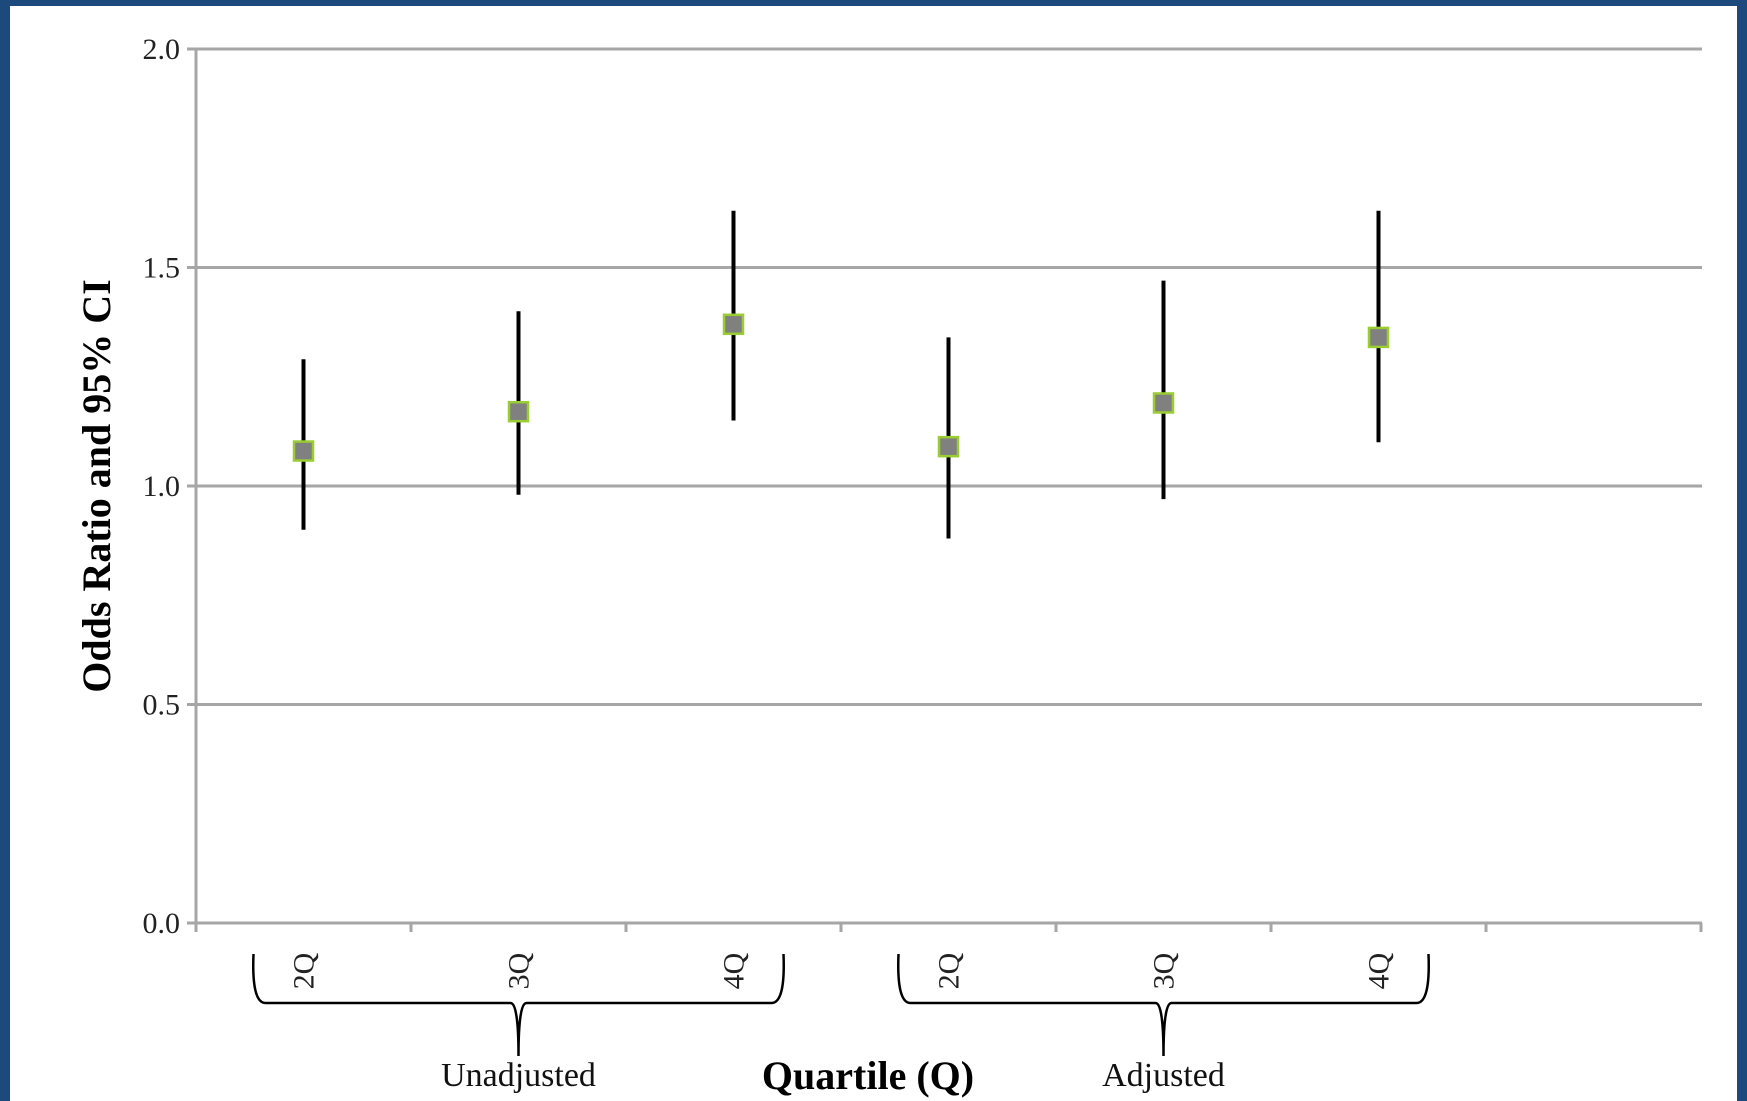  I want to click on group-label: Adjusted, so click(1163, 1075).